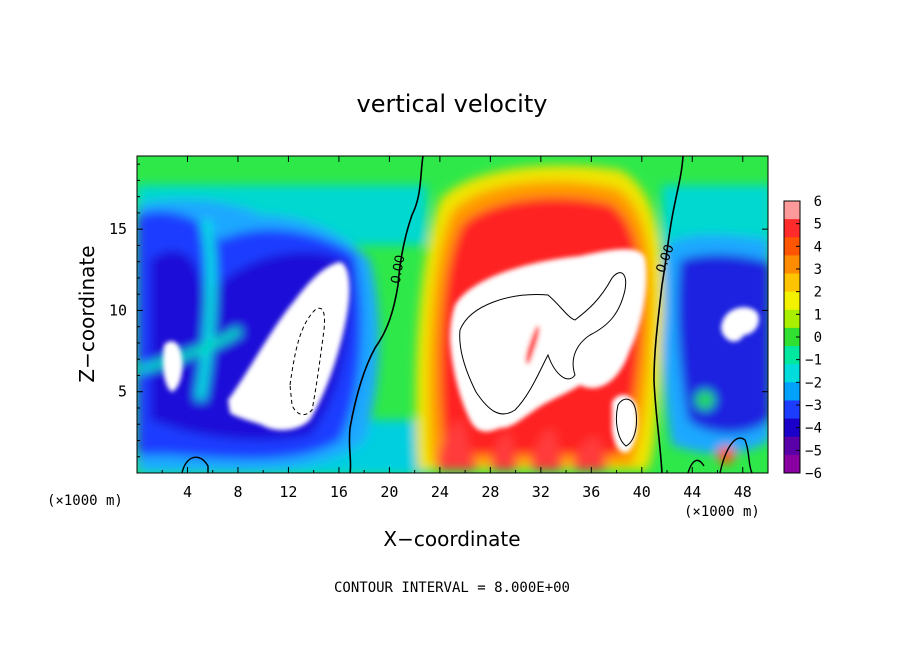  What do you see at coordinates (722, 512) in the screenshot?
I see `x-unit-right: (×1000 m)` at bounding box center [722, 512].